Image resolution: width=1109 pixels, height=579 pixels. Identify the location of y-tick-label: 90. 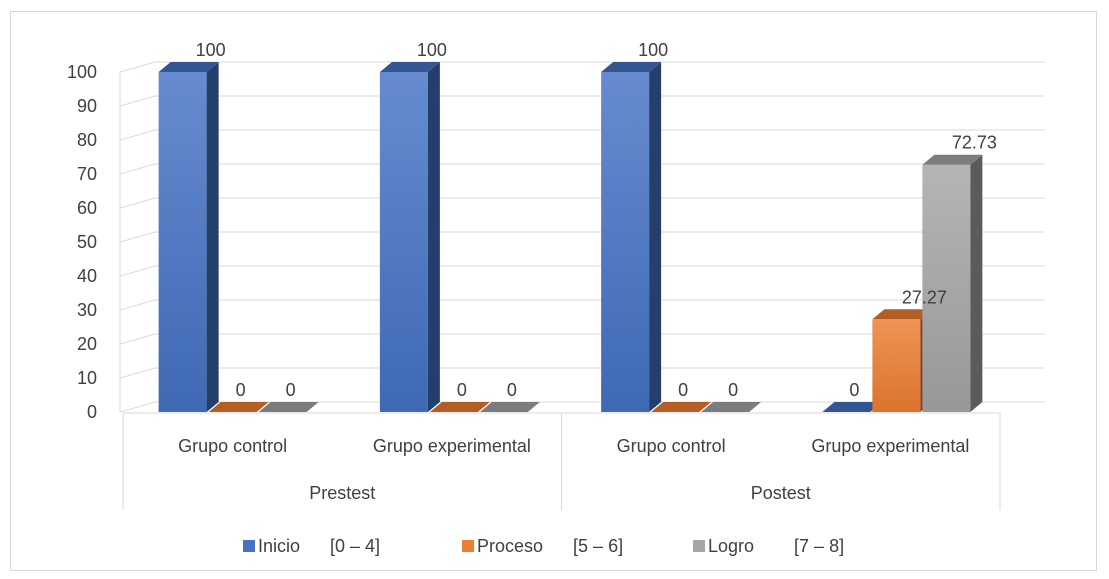
(87, 106).